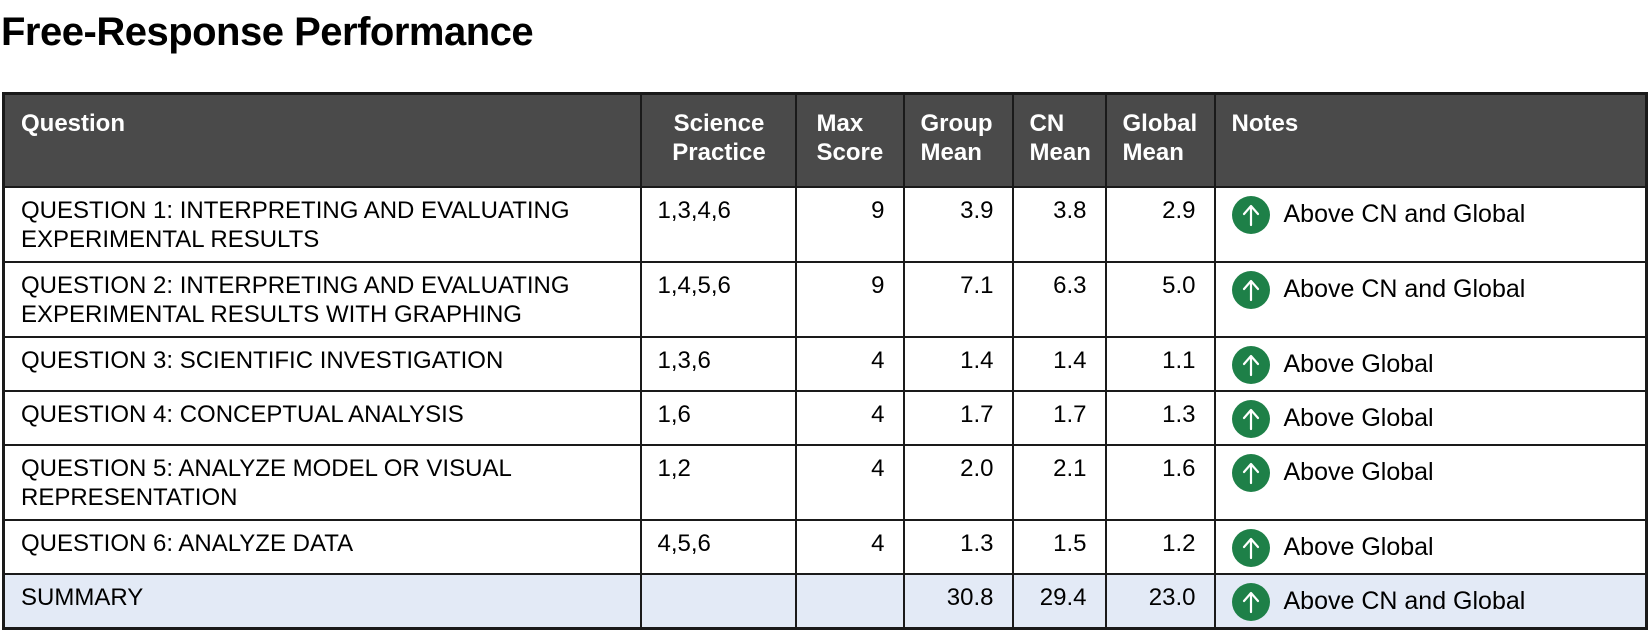 Image resolution: width=1648 pixels, height=630 pixels. What do you see at coordinates (1059, 224) in the screenshot?
I see `cn-mean-cell: 3.8` at bounding box center [1059, 224].